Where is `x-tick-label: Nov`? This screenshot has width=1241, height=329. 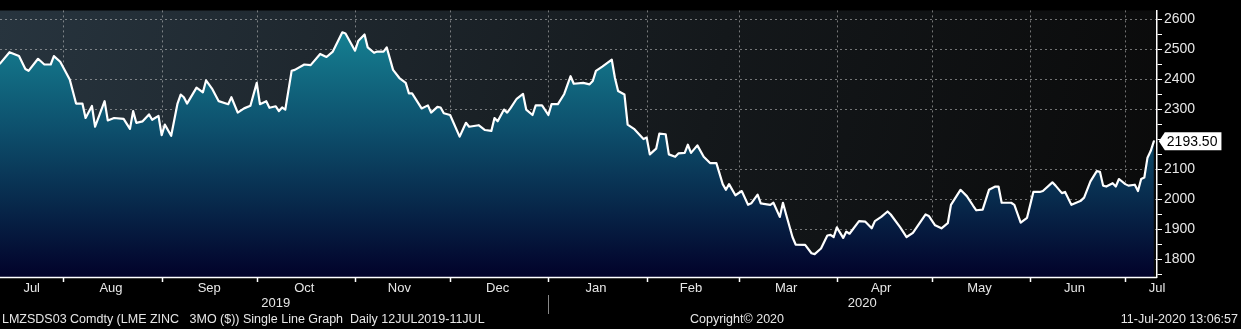
x-tick-label: Nov is located at coordinates (399, 287).